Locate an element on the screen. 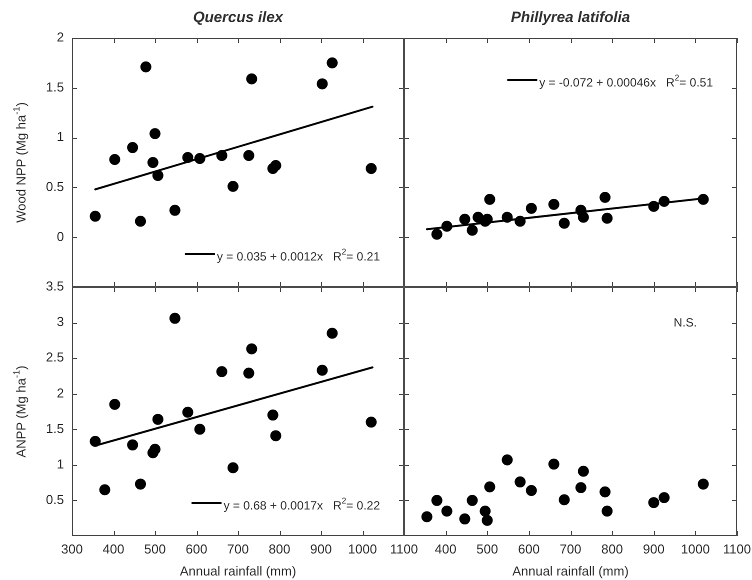 The image size is (752, 580). x-tick-label: 800 is located at coordinates (279, 549).